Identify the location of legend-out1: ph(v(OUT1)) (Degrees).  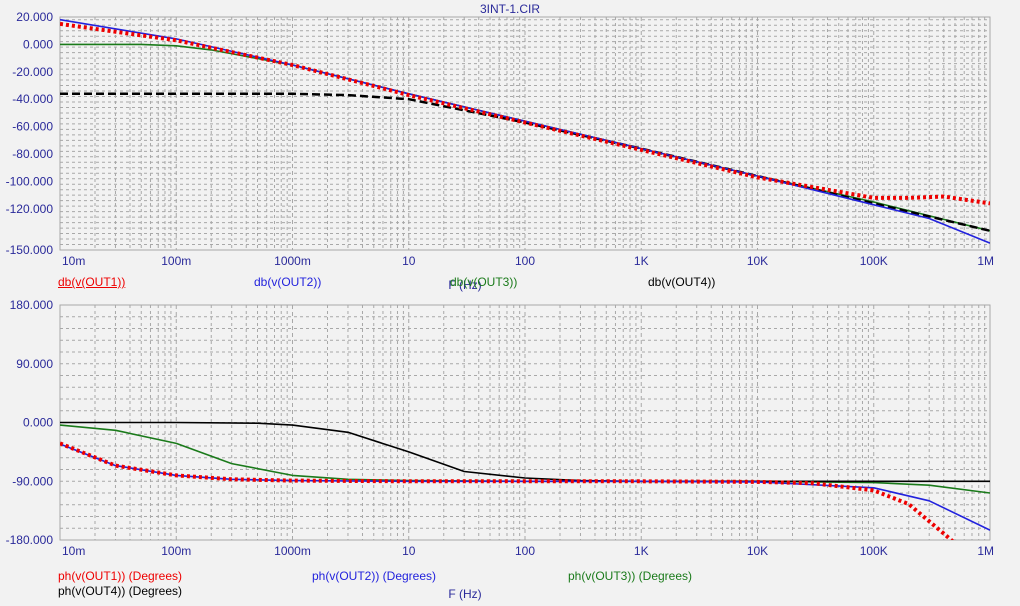
(120, 576).